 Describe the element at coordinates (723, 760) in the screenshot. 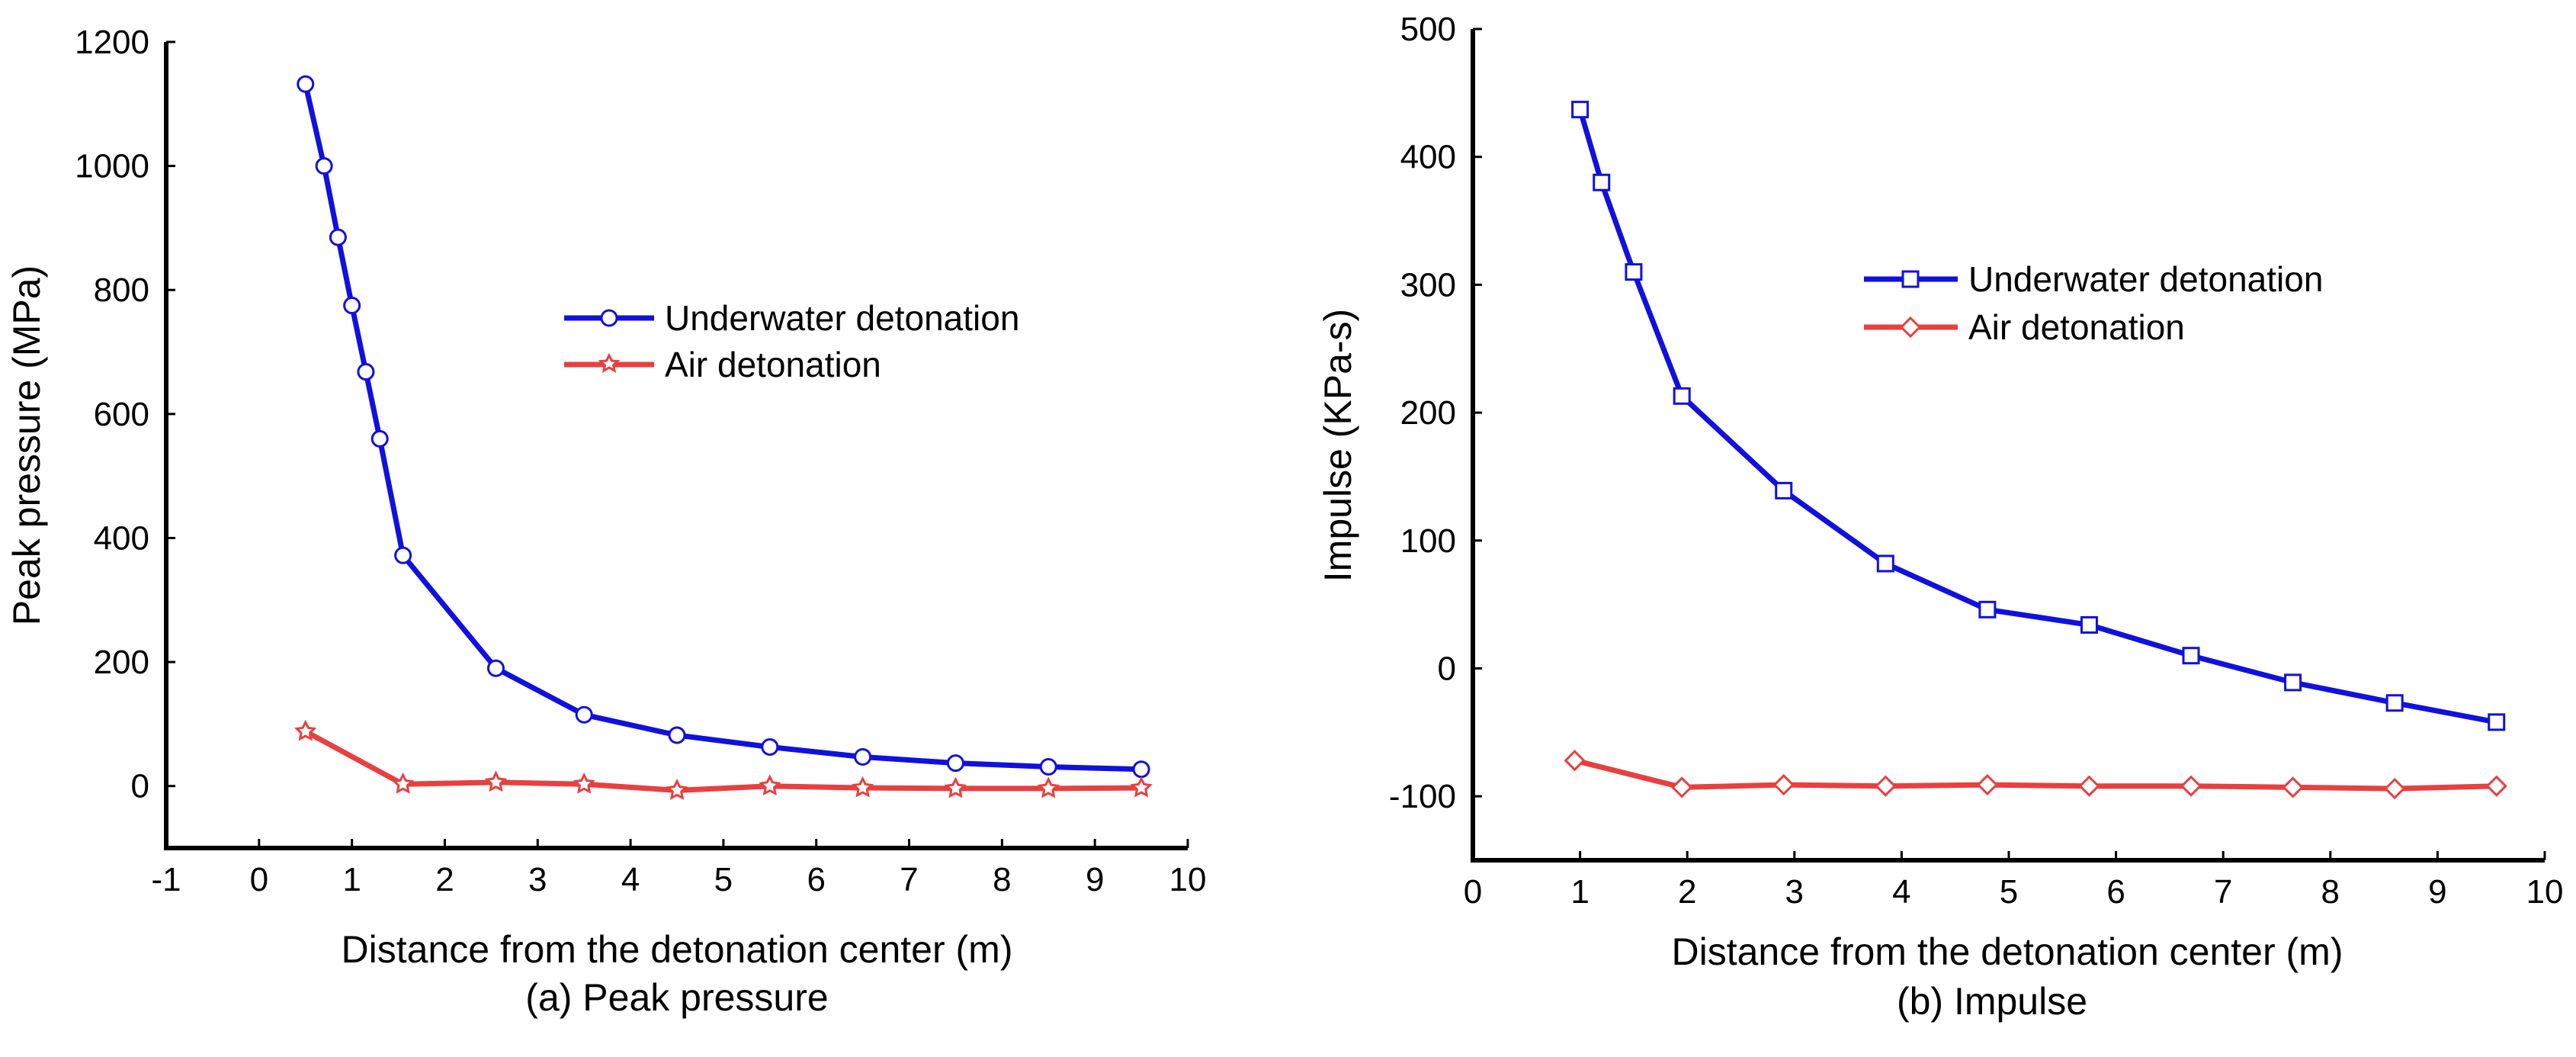

I see `chart-a-series-air-line` at that location.